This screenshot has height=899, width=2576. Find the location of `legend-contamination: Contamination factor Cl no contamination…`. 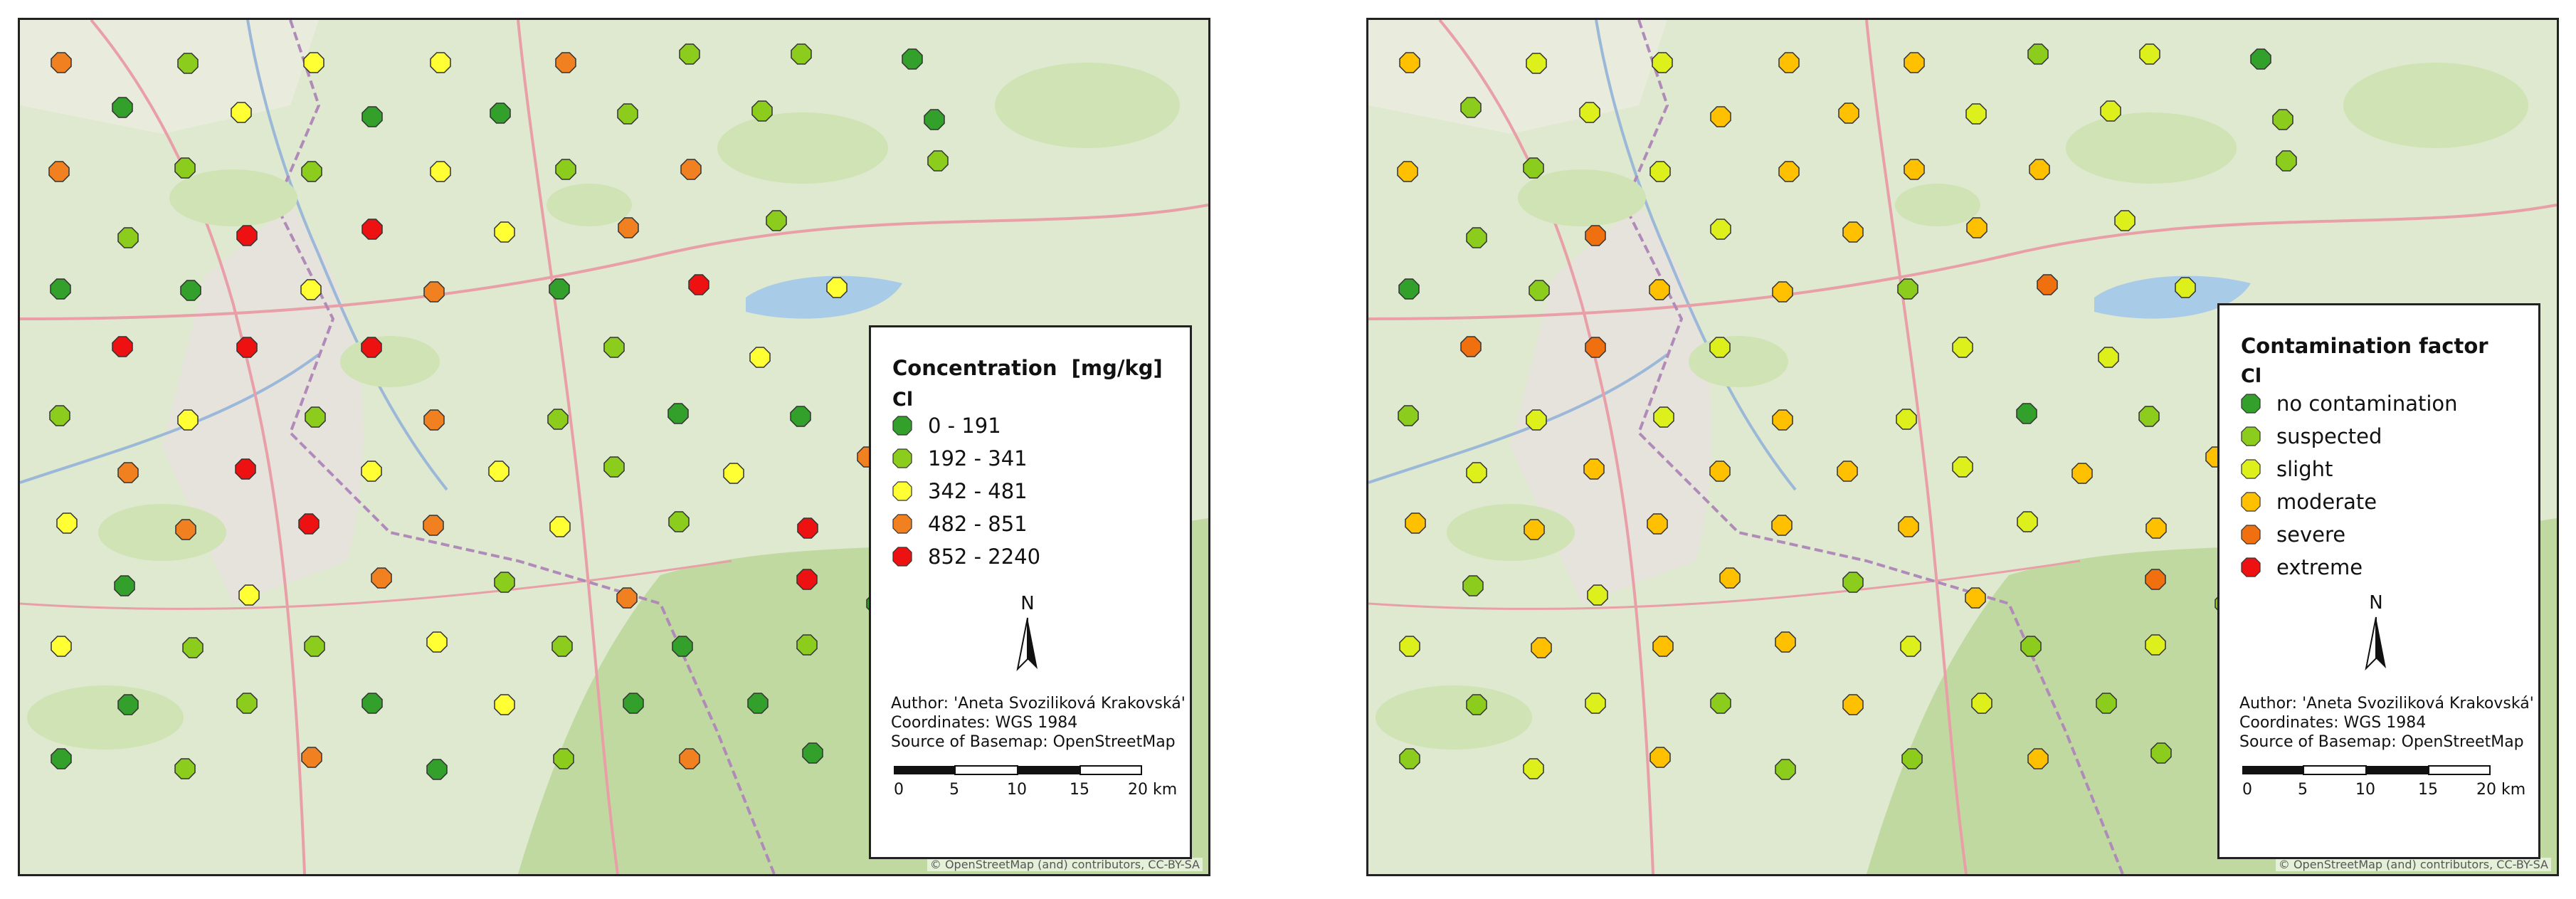

legend-contamination: Contamination factor Cl no contamination… is located at coordinates (2378, 581).